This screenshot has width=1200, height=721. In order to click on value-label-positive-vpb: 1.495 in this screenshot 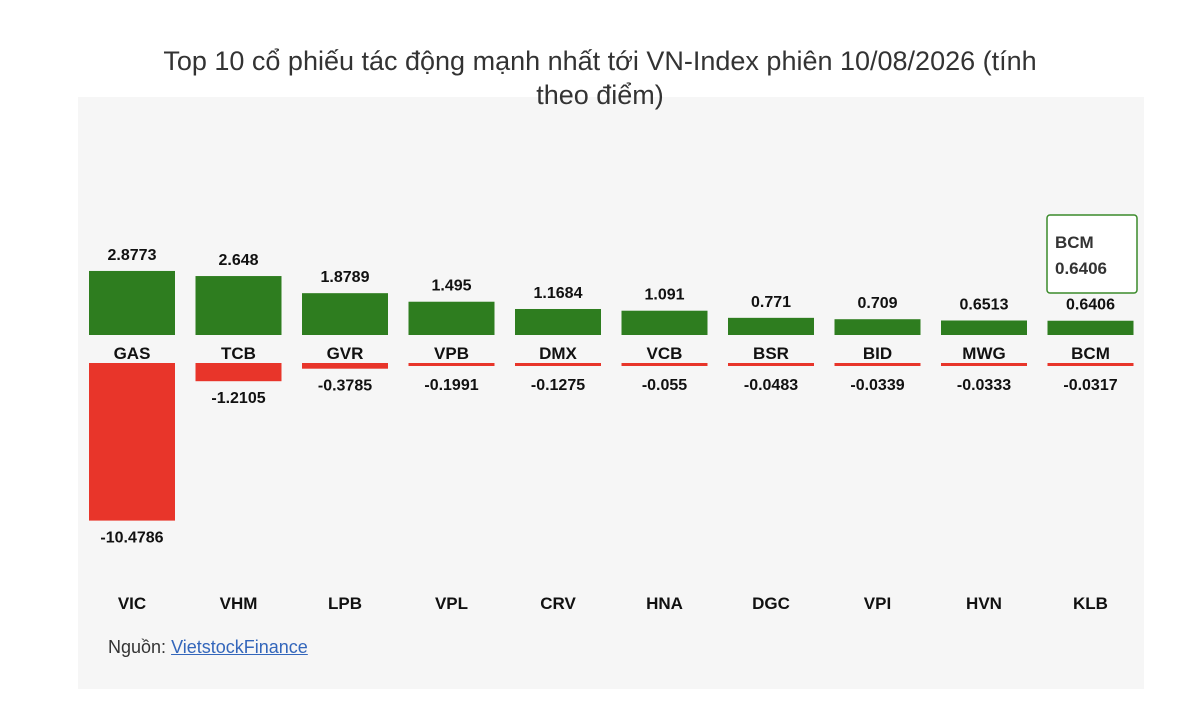, I will do `click(451, 286)`.